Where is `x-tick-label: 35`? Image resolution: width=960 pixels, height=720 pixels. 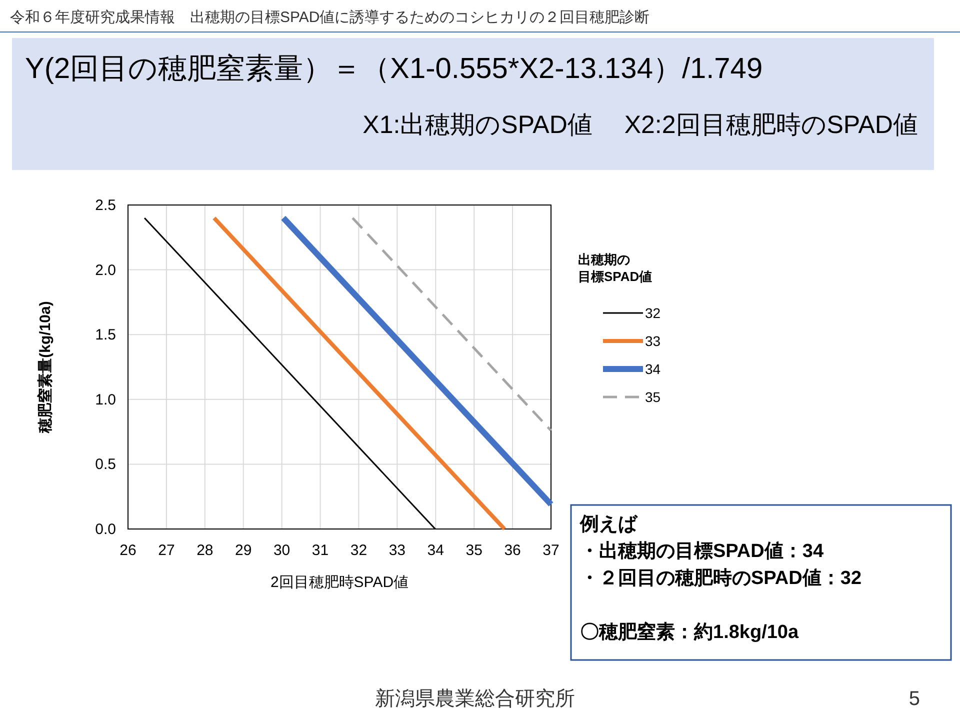 x-tick-label: 35 is located at coordinates (474, 550).